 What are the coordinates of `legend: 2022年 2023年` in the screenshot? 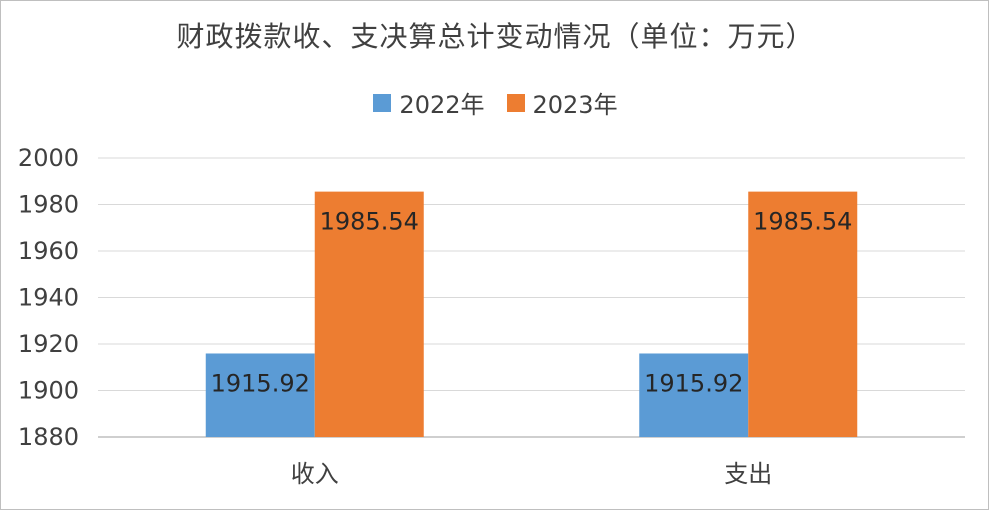 It's located at (495, 102).